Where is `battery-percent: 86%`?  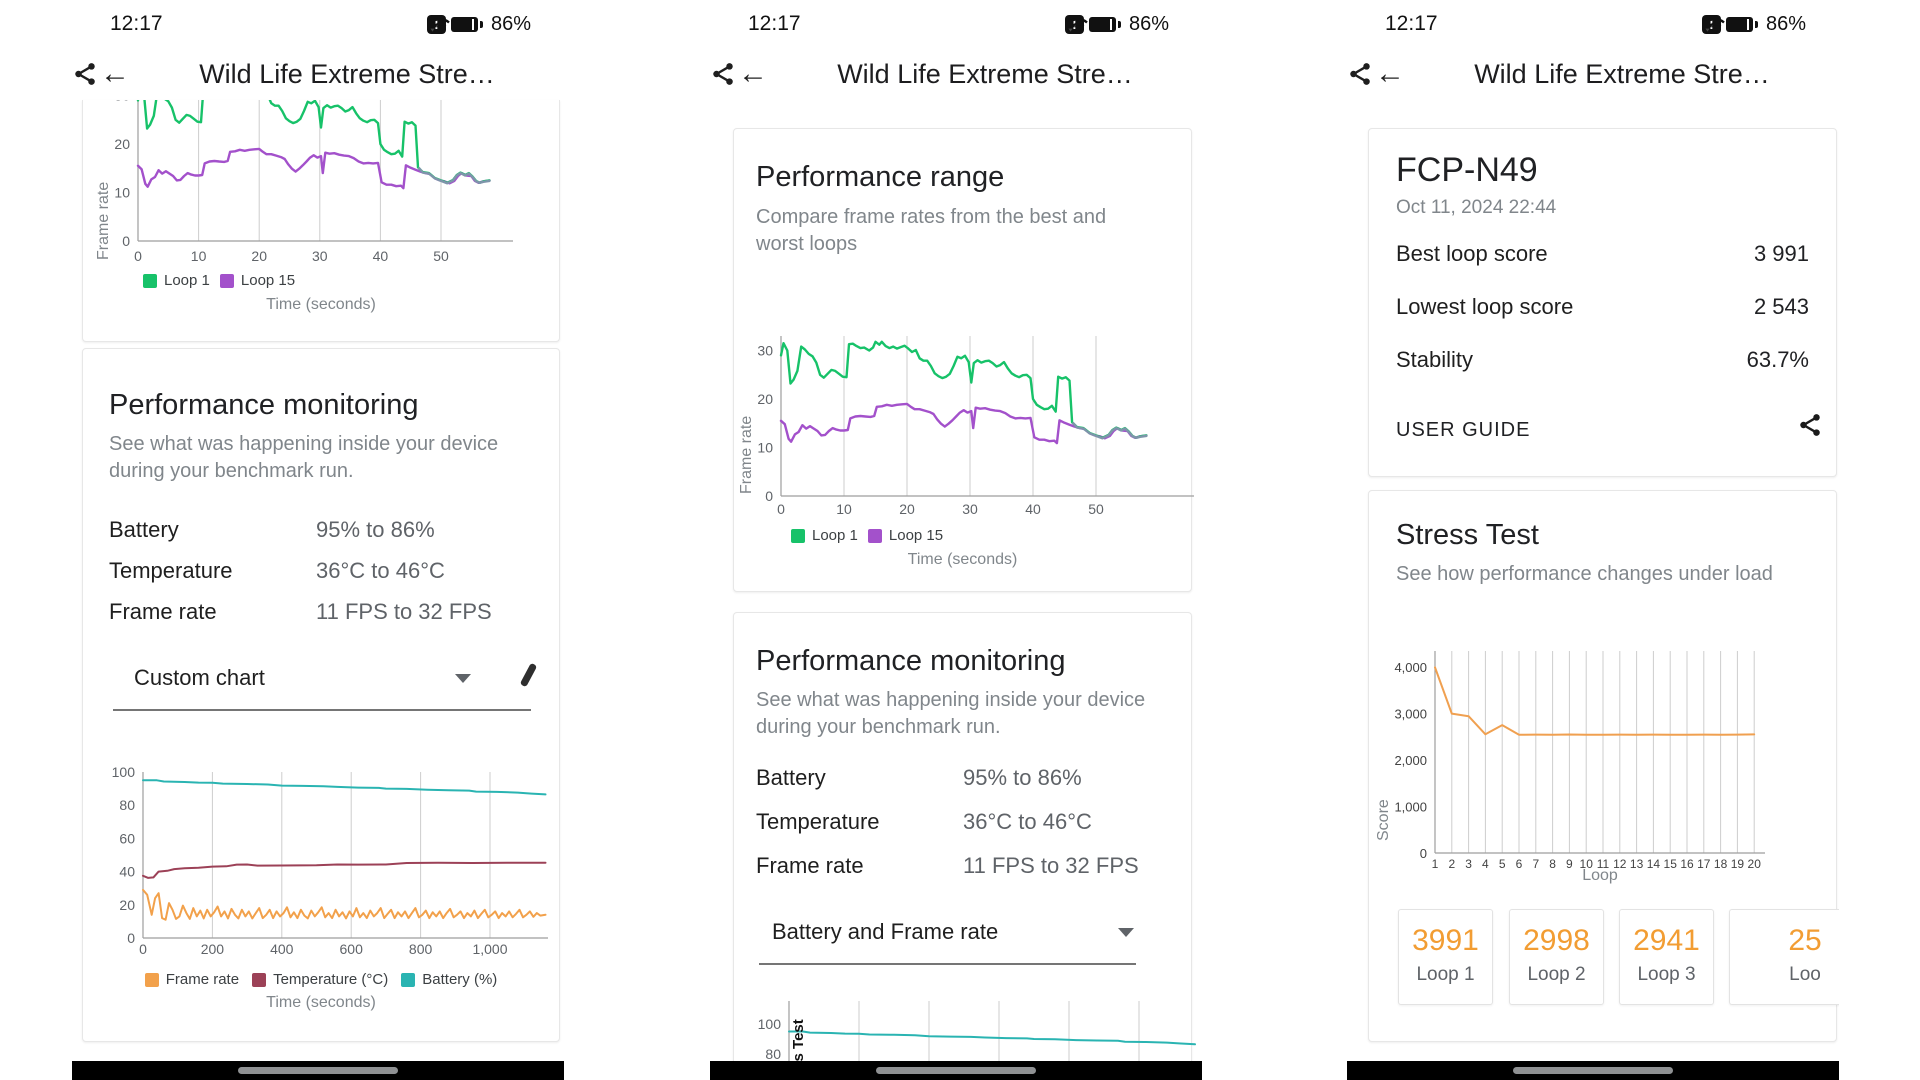
battery-percent: 86% is located at coordinates (510, 23).